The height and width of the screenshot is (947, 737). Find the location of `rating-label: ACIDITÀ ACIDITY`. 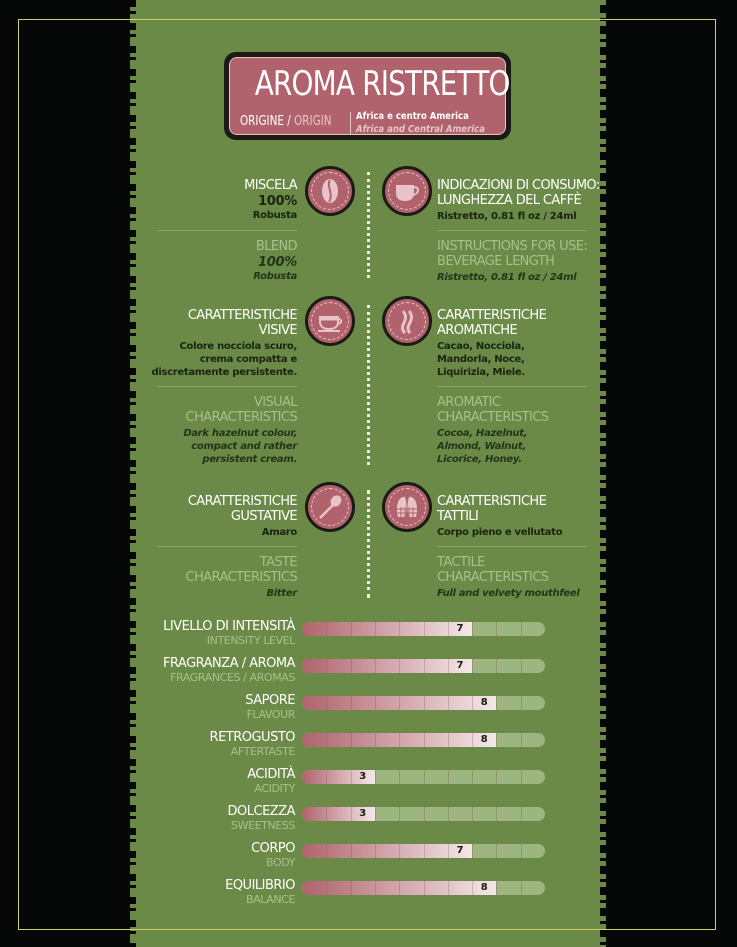

rating-label: ACIDITÀ ACIDITY is located at coordinates (271, 782).